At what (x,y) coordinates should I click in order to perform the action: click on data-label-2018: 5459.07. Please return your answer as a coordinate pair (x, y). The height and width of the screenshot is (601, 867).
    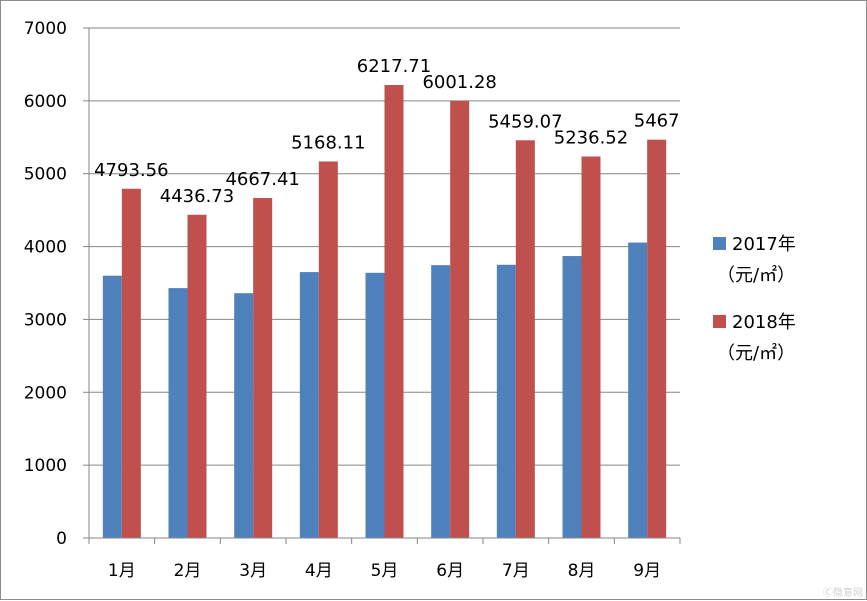
    Looking at the image, I should click on (525, 121).